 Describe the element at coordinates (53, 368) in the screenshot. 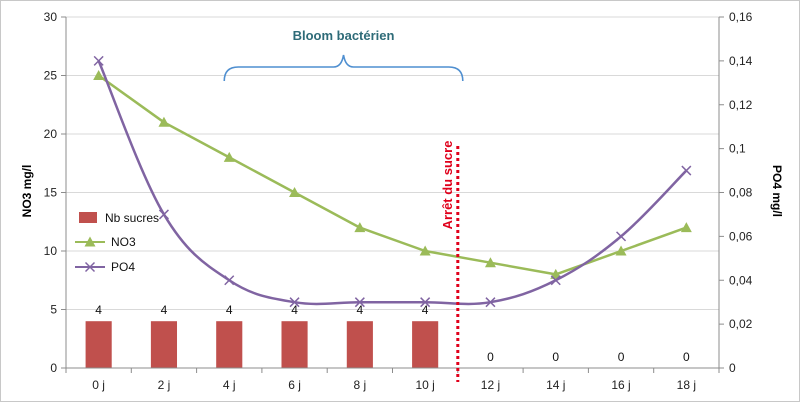

I see `left-tick-label: 0` at that location.